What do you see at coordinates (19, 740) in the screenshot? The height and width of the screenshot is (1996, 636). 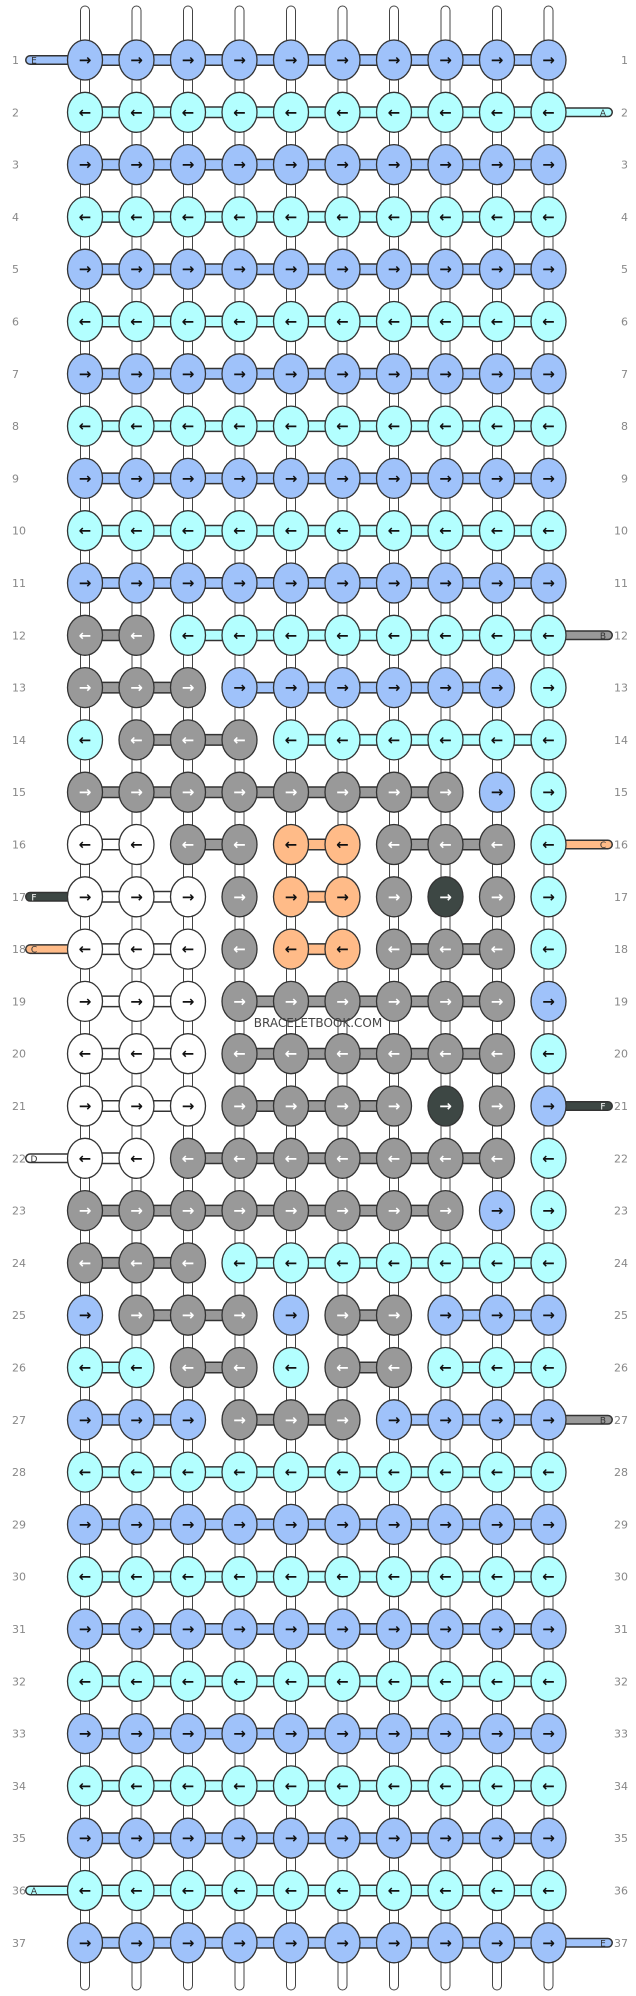 I see `row-number-left: 14` at bounding box center [19, 740].